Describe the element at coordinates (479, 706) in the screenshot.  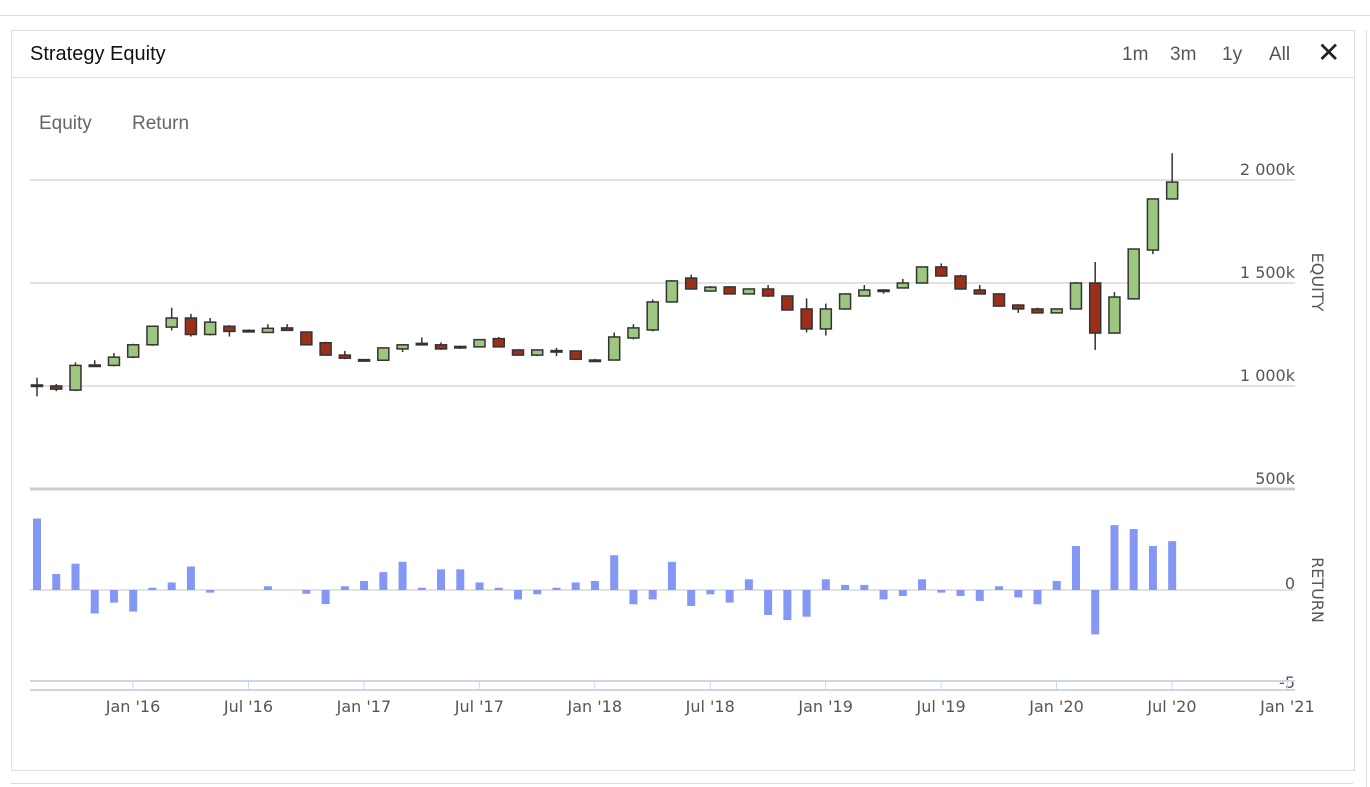
I see `x-tick-label: Jul '17` at that location.